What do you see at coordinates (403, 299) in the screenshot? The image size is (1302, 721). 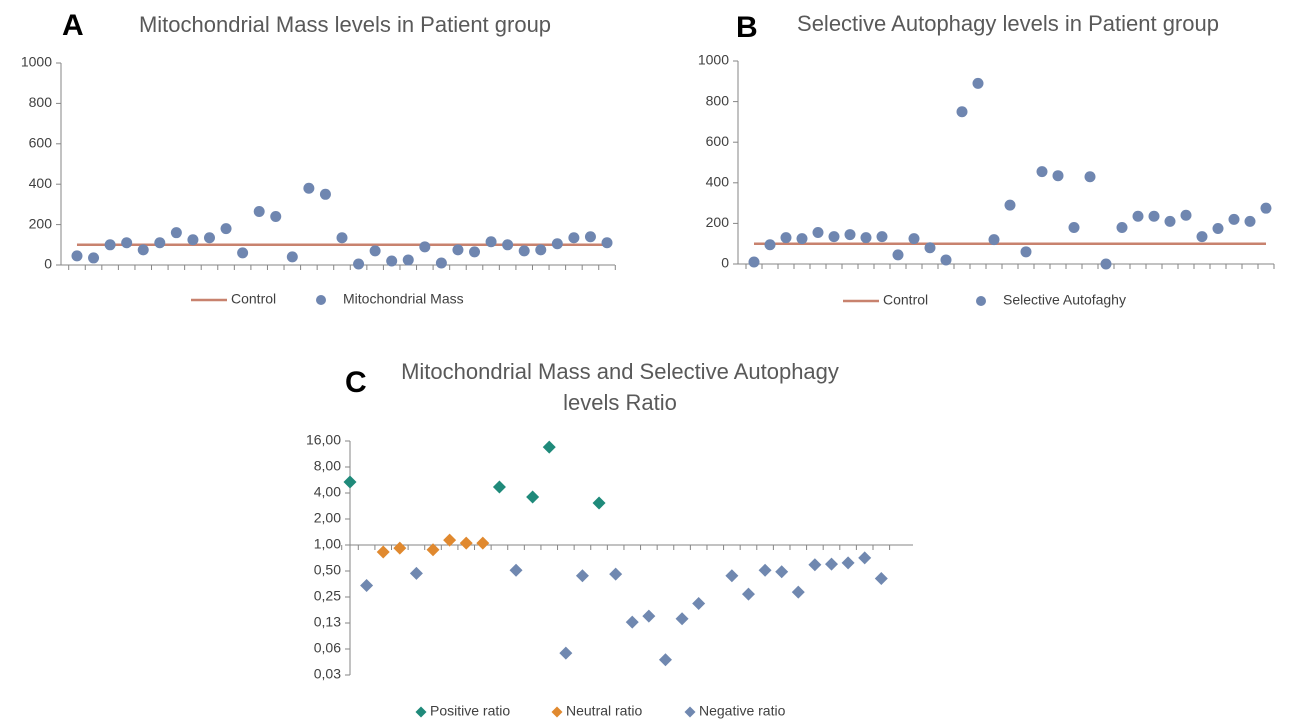 I see `legend-label: Mitochondrial Mass` at bounding box center [403, 299].